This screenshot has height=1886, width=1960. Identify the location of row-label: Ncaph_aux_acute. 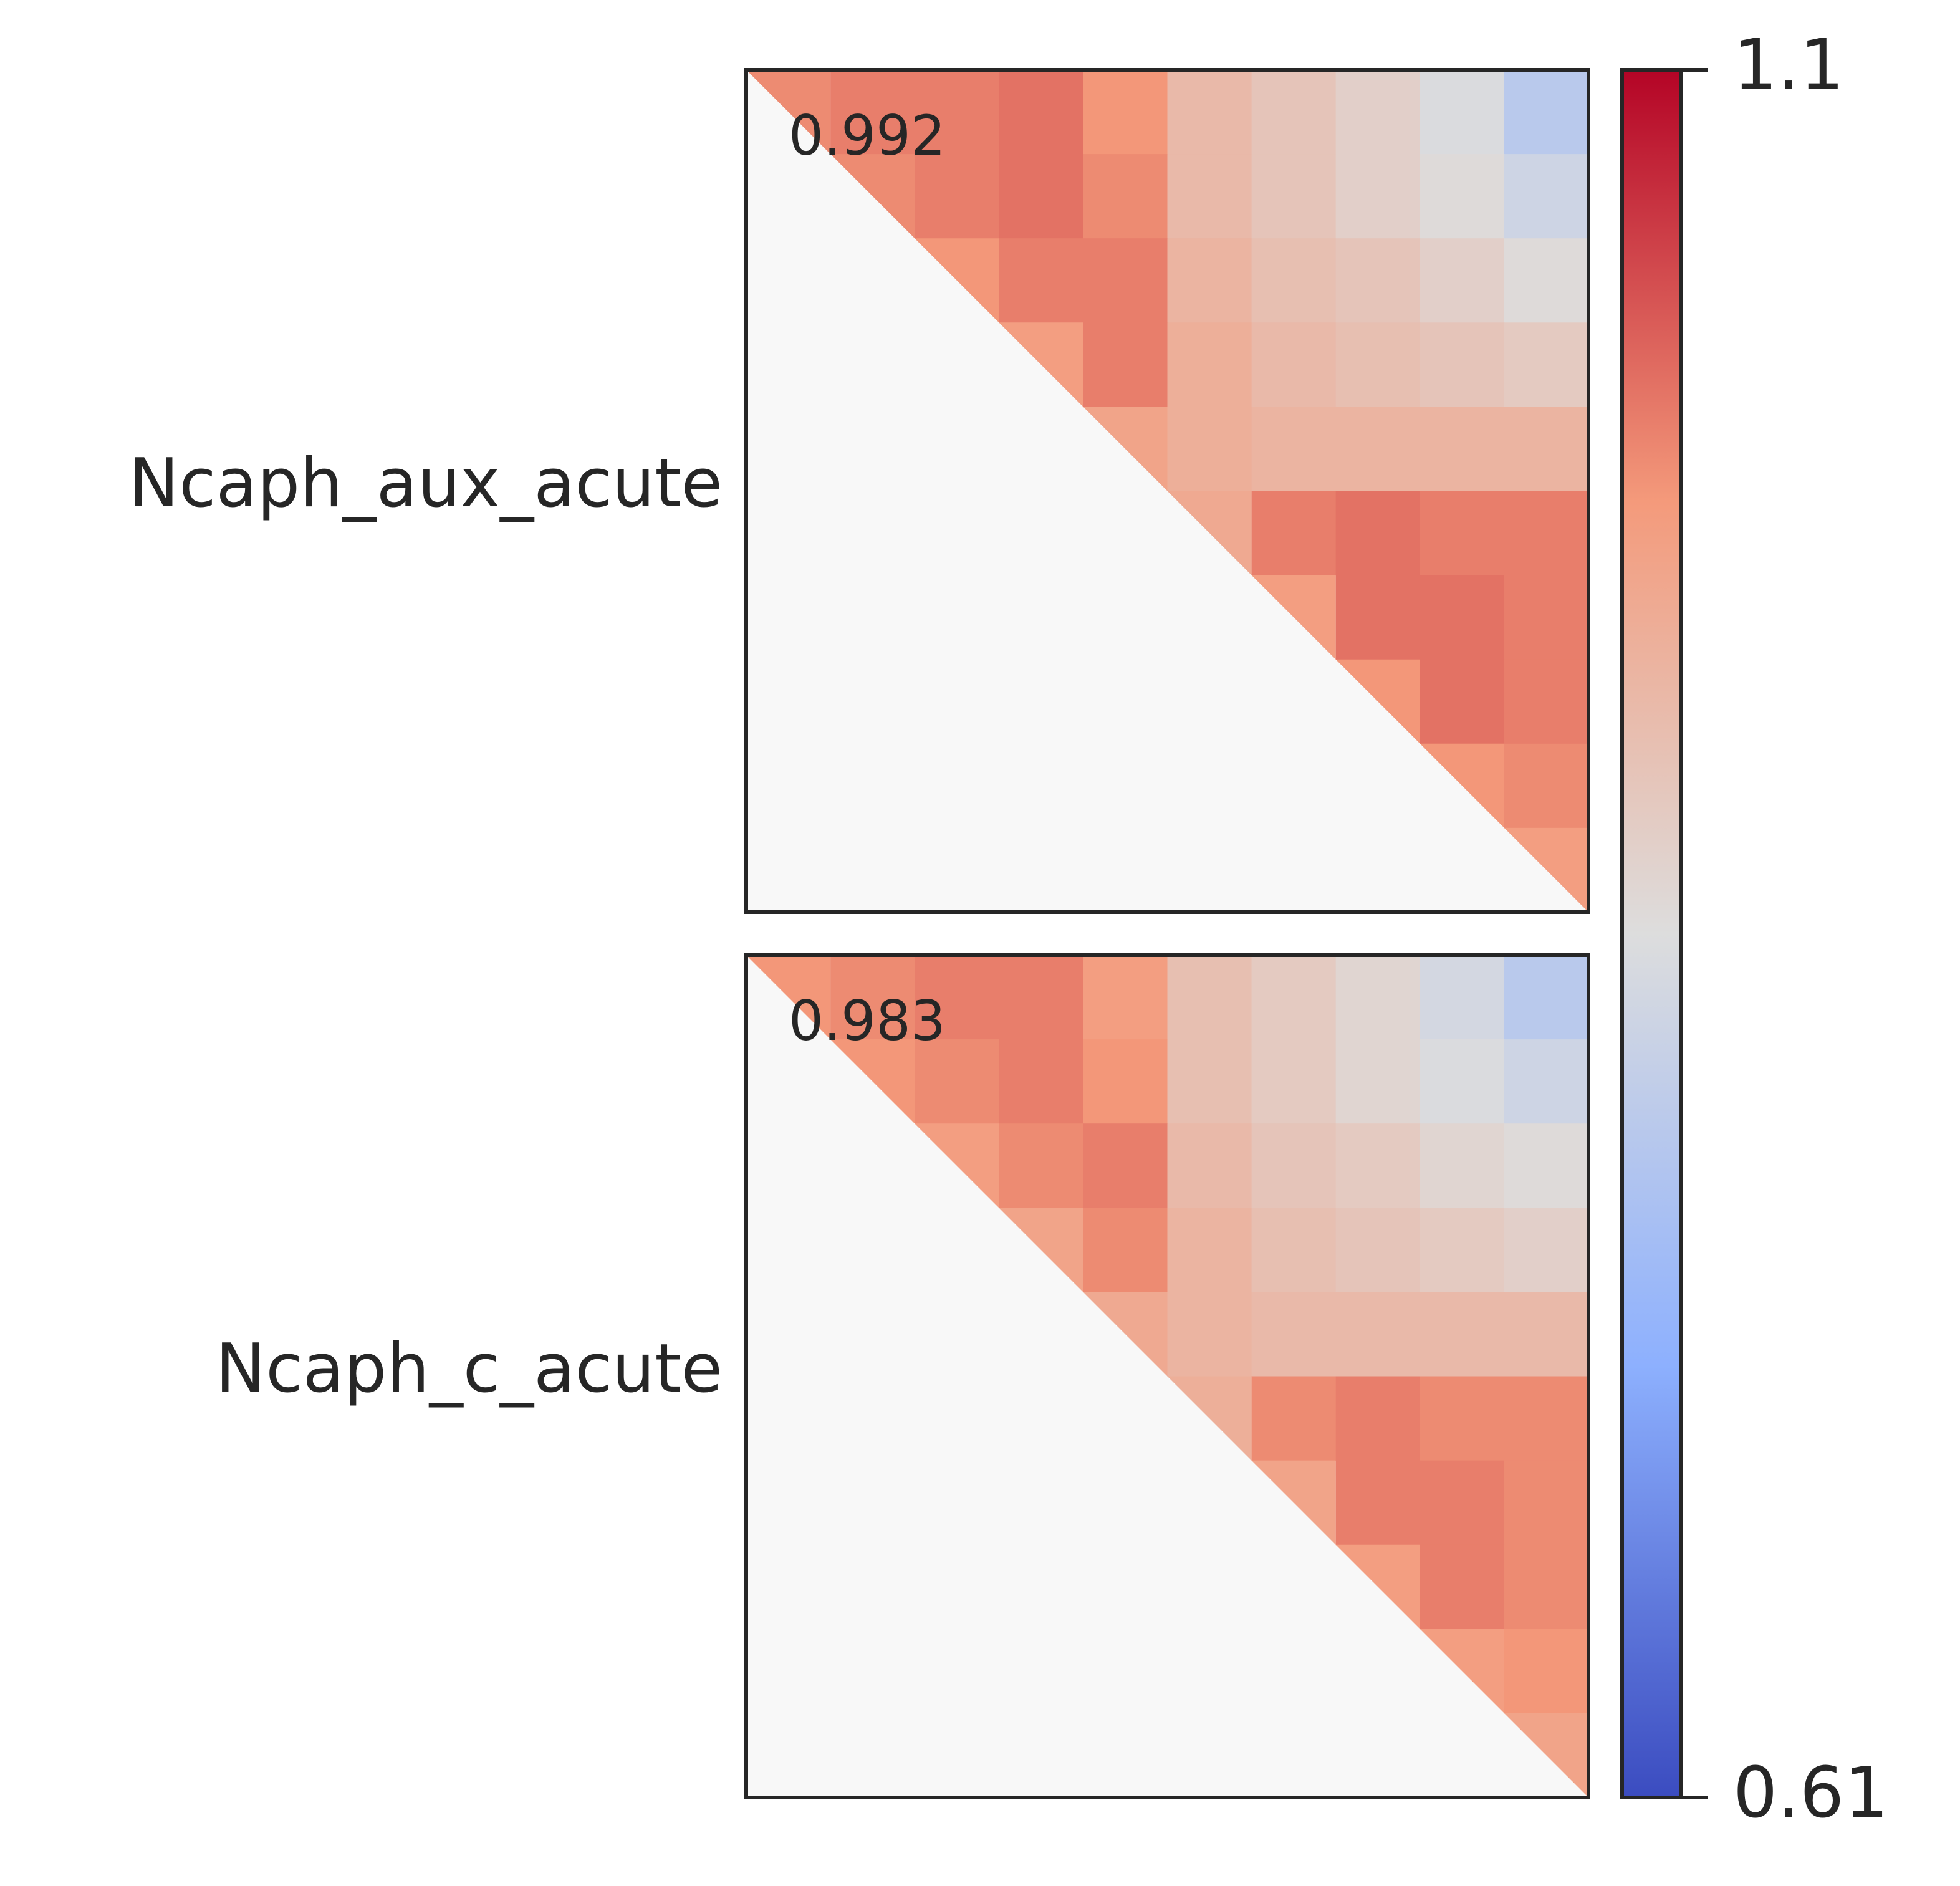
(425, 483).